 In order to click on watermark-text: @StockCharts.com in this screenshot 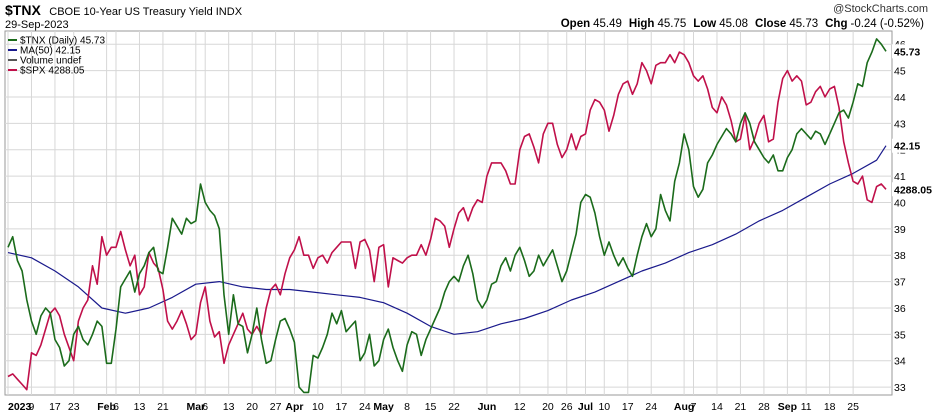, I will do `click(880, 9)`.